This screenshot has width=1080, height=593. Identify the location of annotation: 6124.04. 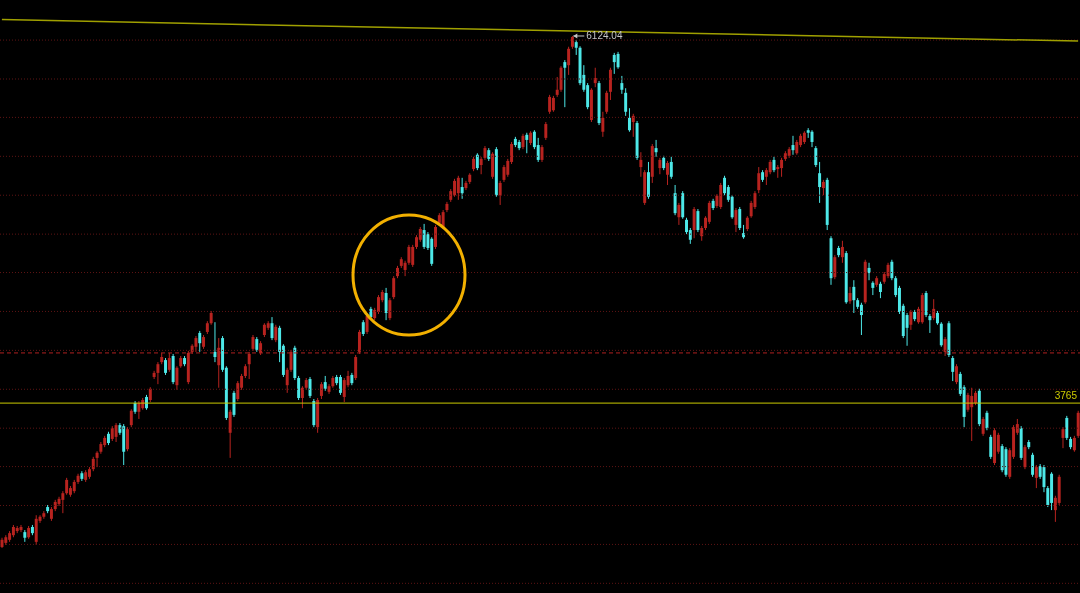
(604, 36).